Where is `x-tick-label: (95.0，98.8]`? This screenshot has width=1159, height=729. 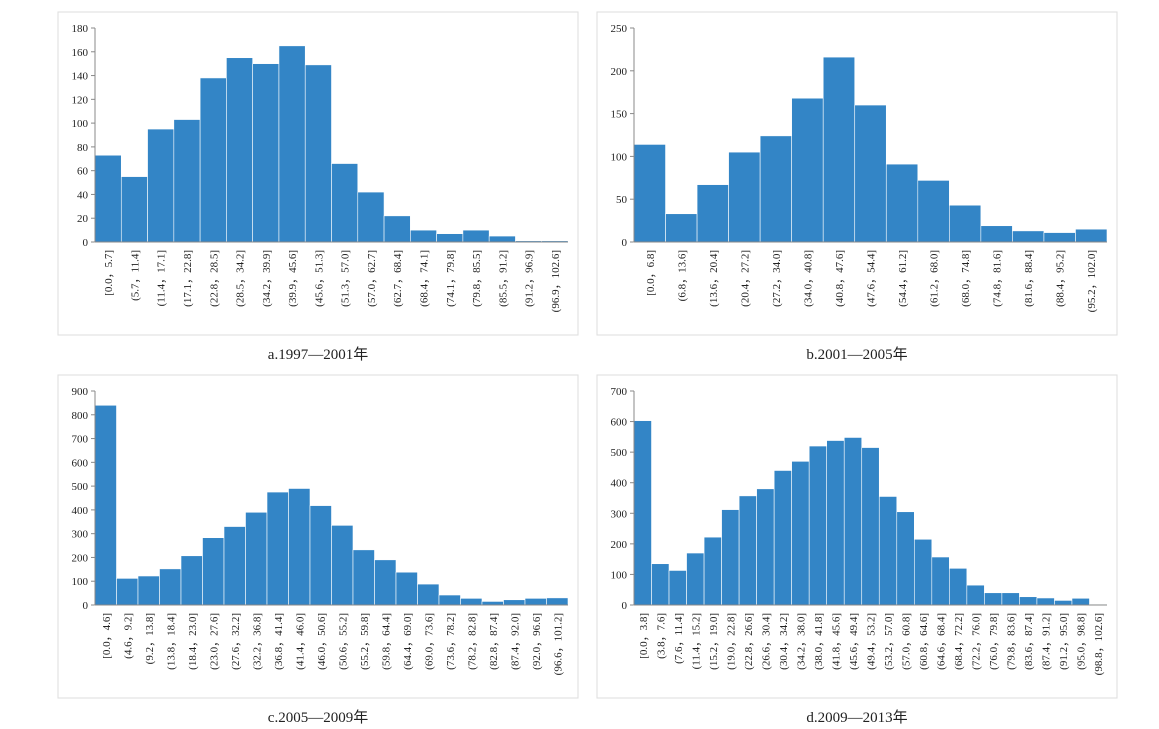
x-tick-label: (95.0，98.8] is located at coordinates (1082, 641).